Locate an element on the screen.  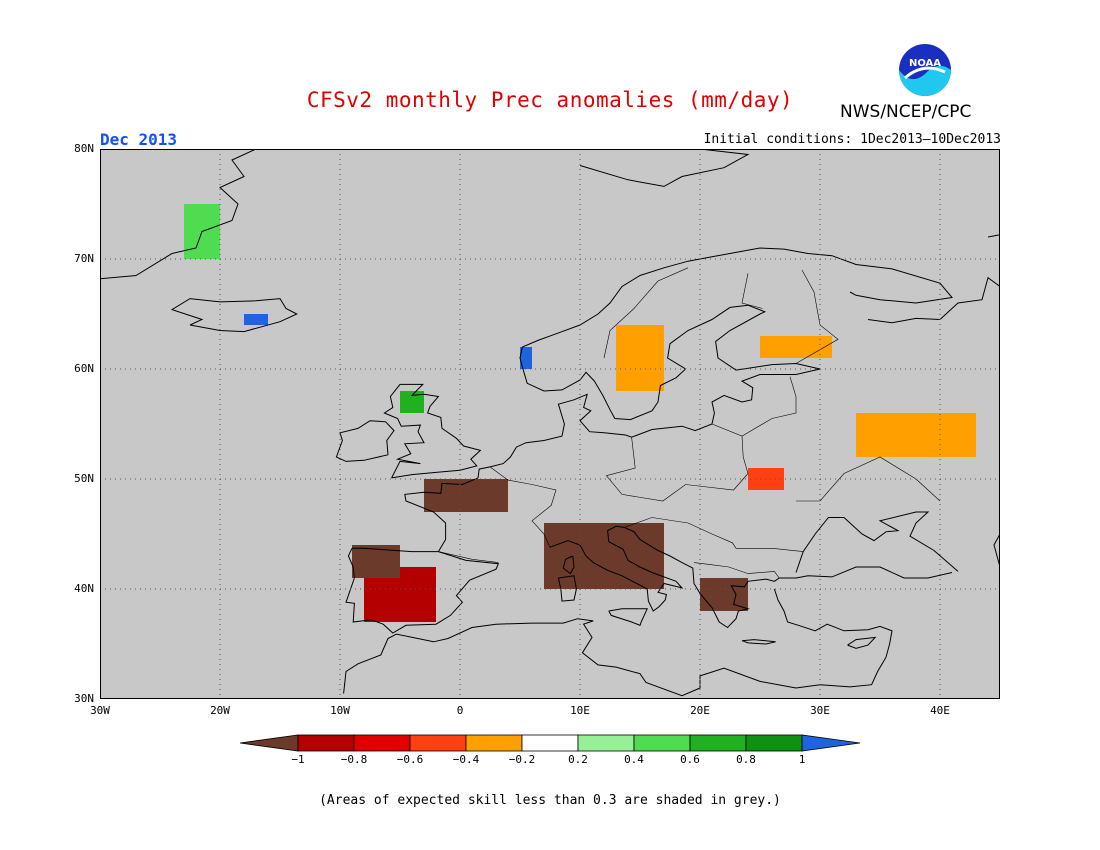
coastline-italy is located at coordinates (751, 577).